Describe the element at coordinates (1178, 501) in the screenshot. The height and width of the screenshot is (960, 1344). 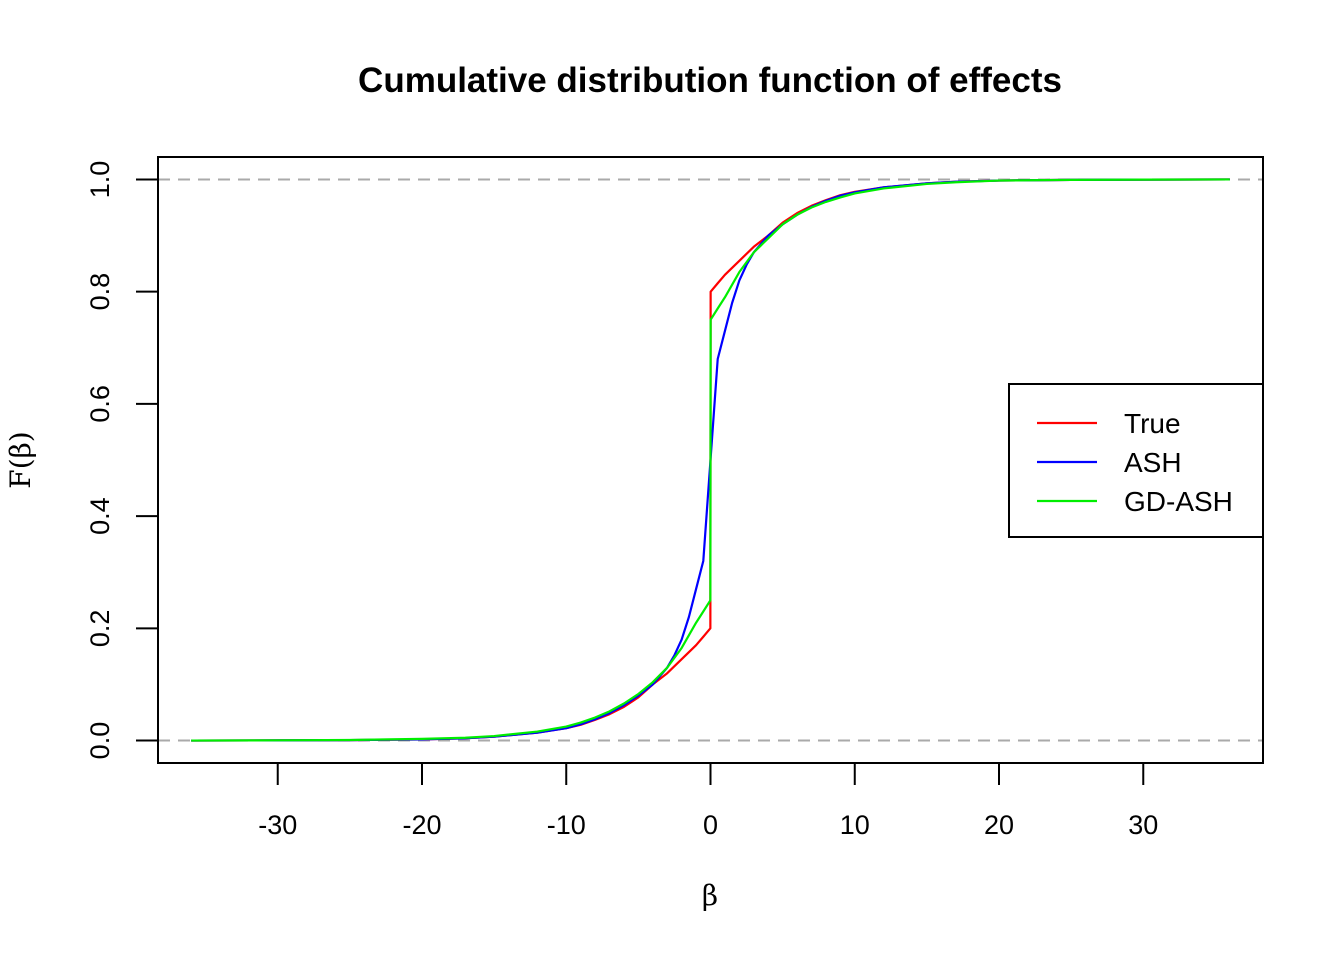
I see `legend-label-gd-ash: GD-ASH` at that location.